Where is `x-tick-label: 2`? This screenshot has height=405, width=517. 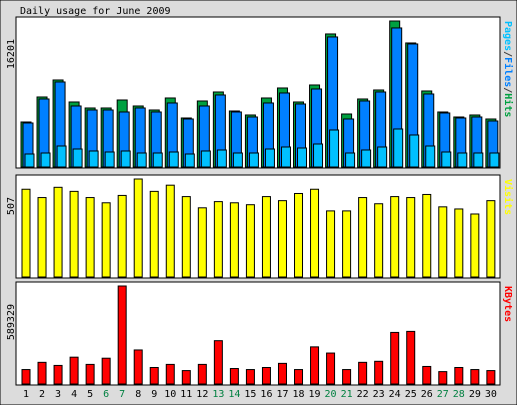
x-tick-label: 2 is located at coordinates (42, 394).